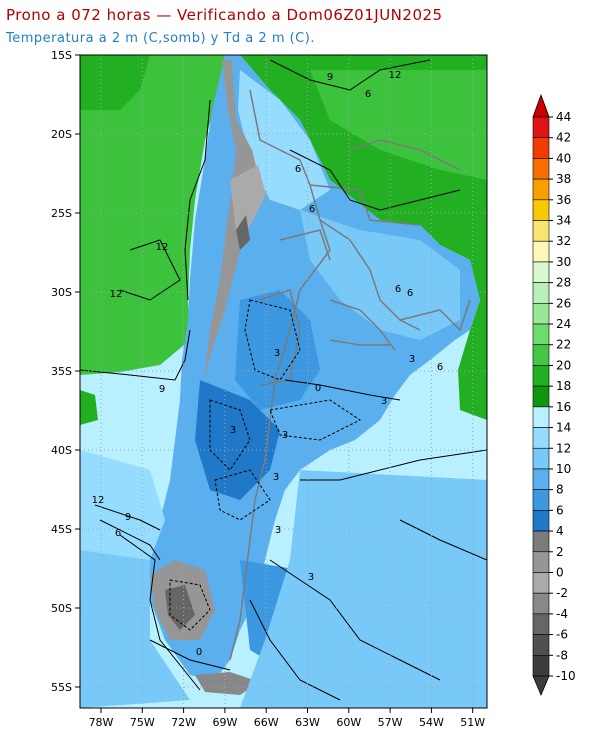  I want to click on lat-tick-label: 45S, so click(61, 529).